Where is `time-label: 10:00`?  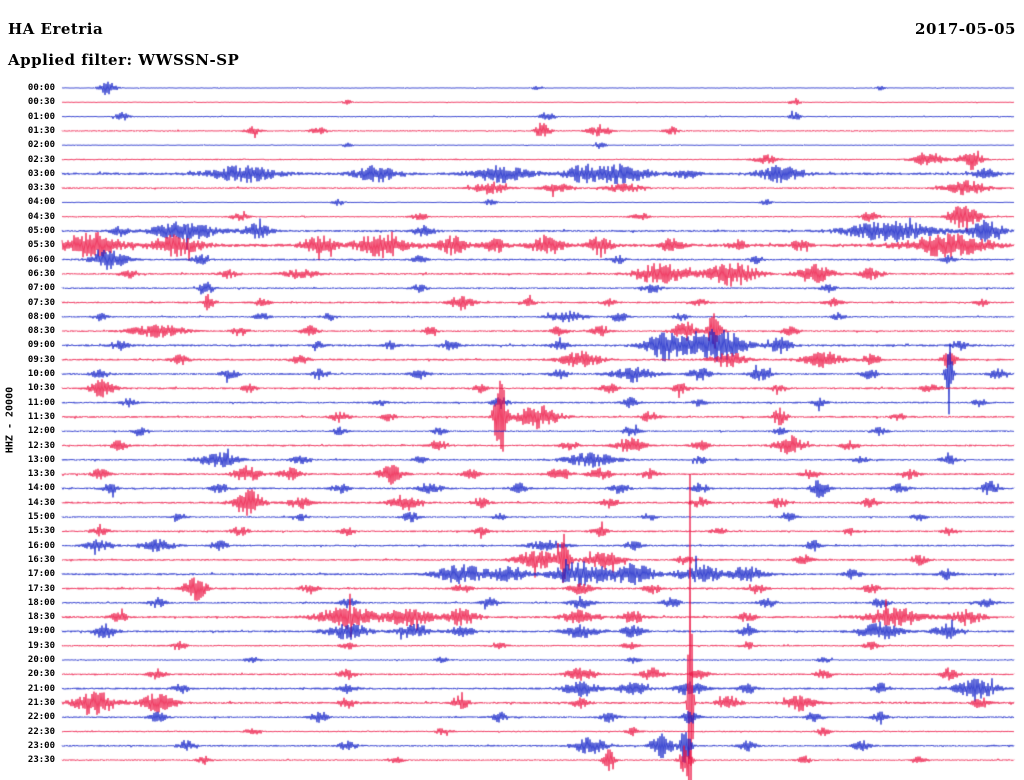
time-label: 10:00 is located at coordinates (41, 374).